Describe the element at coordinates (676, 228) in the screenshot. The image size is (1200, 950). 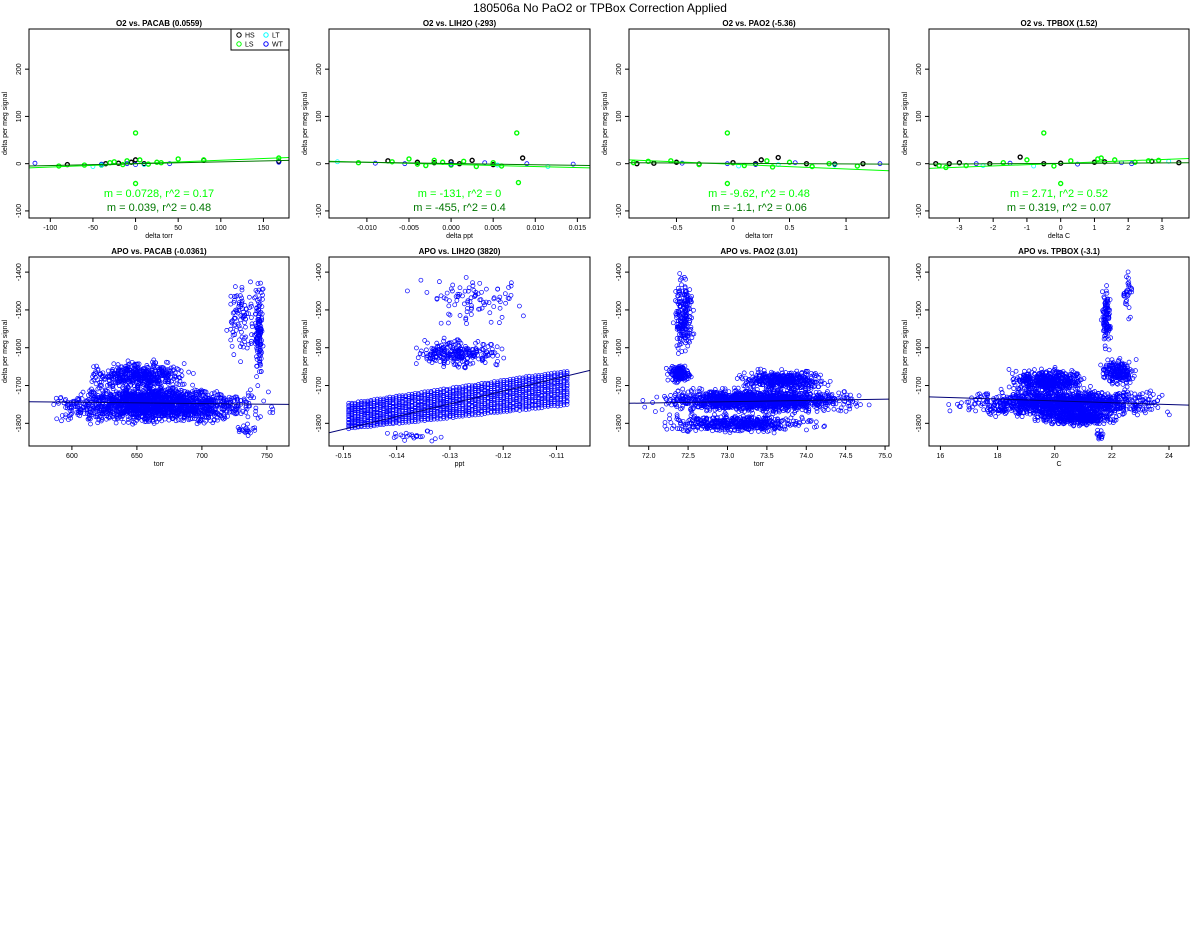
I see `x-tick-label: -0.5` at that location.